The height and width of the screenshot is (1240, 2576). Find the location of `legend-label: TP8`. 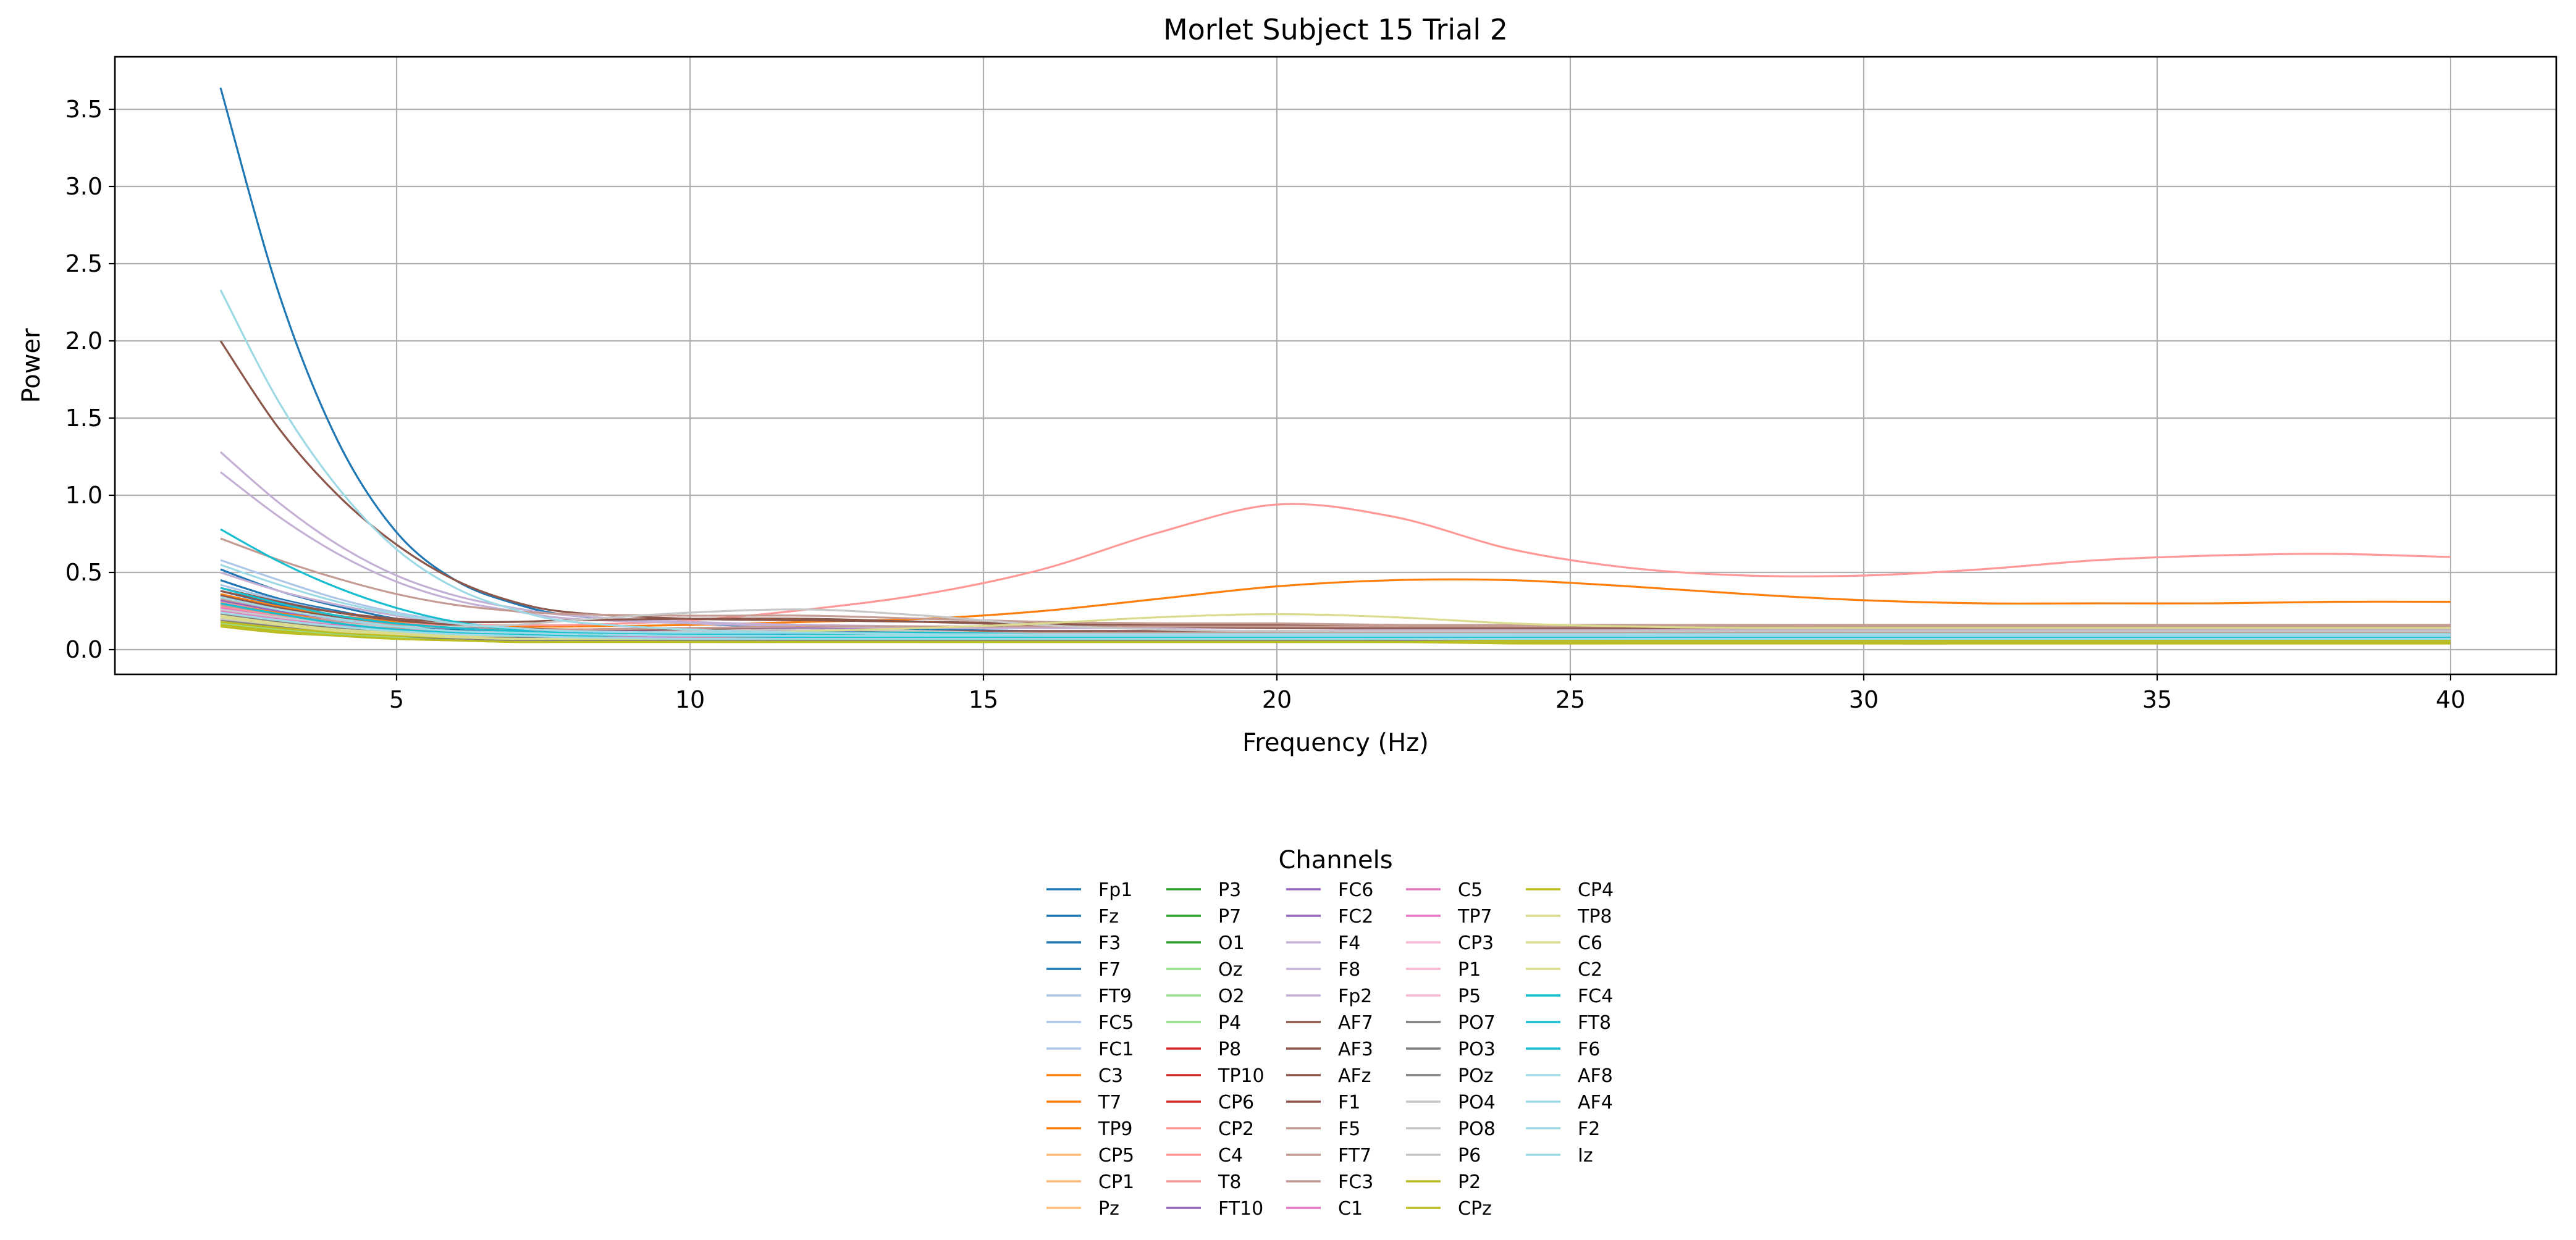

legend-label: TP8 is located at coordinates (1594, 917).